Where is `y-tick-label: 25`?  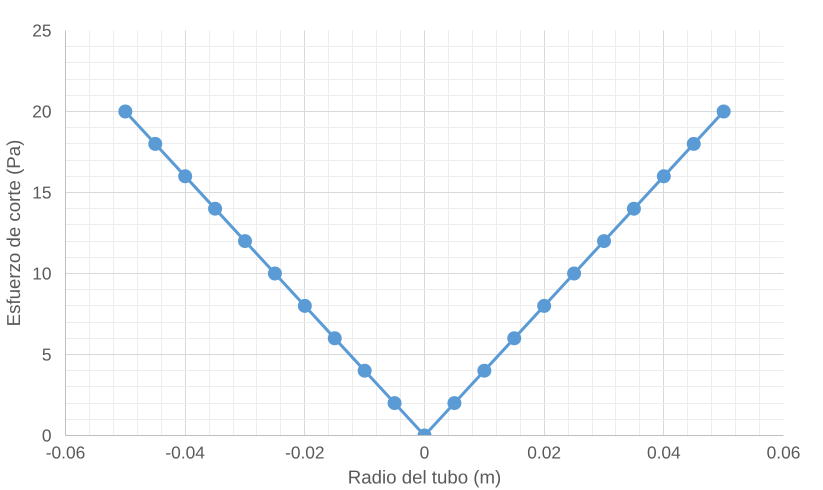
y-tick-label: 25 is located at coordinates (42, 30).